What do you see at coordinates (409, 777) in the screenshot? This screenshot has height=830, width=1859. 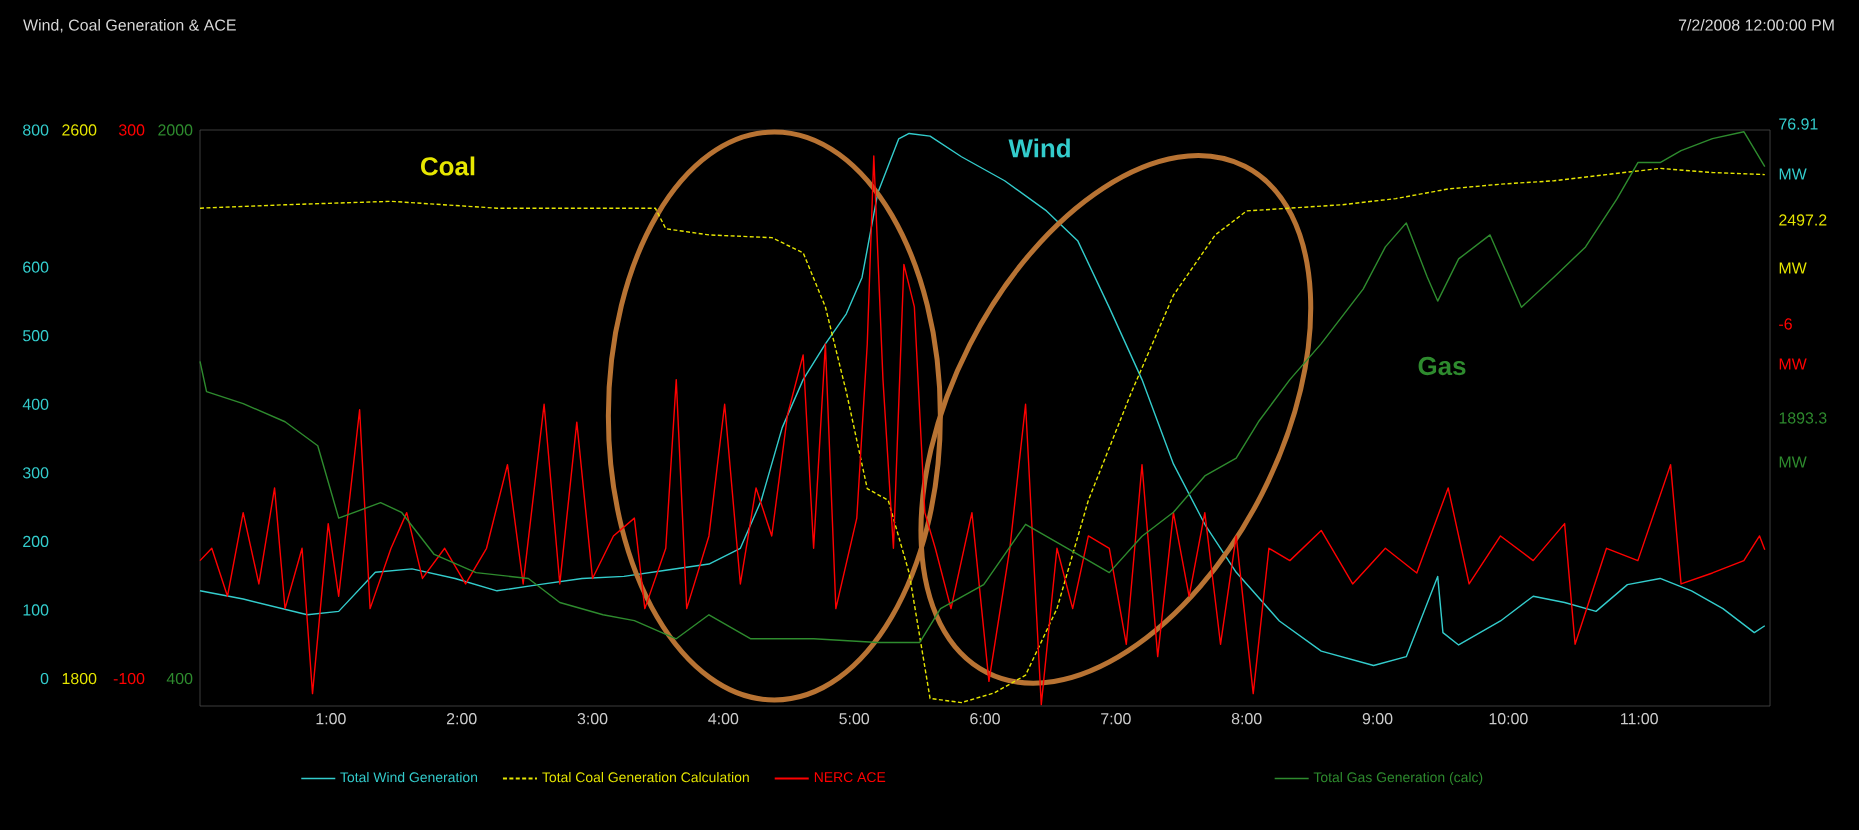 I see `legend-label: Total Wind Generation` at bounding box center [409, 777].